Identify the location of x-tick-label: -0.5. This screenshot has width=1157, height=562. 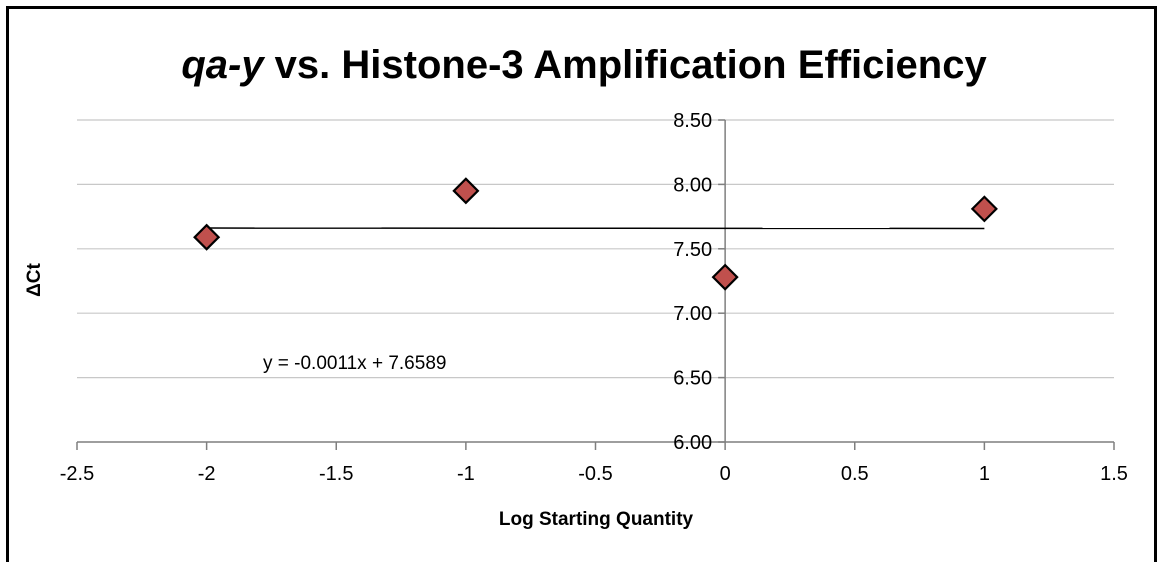
(595, 474).